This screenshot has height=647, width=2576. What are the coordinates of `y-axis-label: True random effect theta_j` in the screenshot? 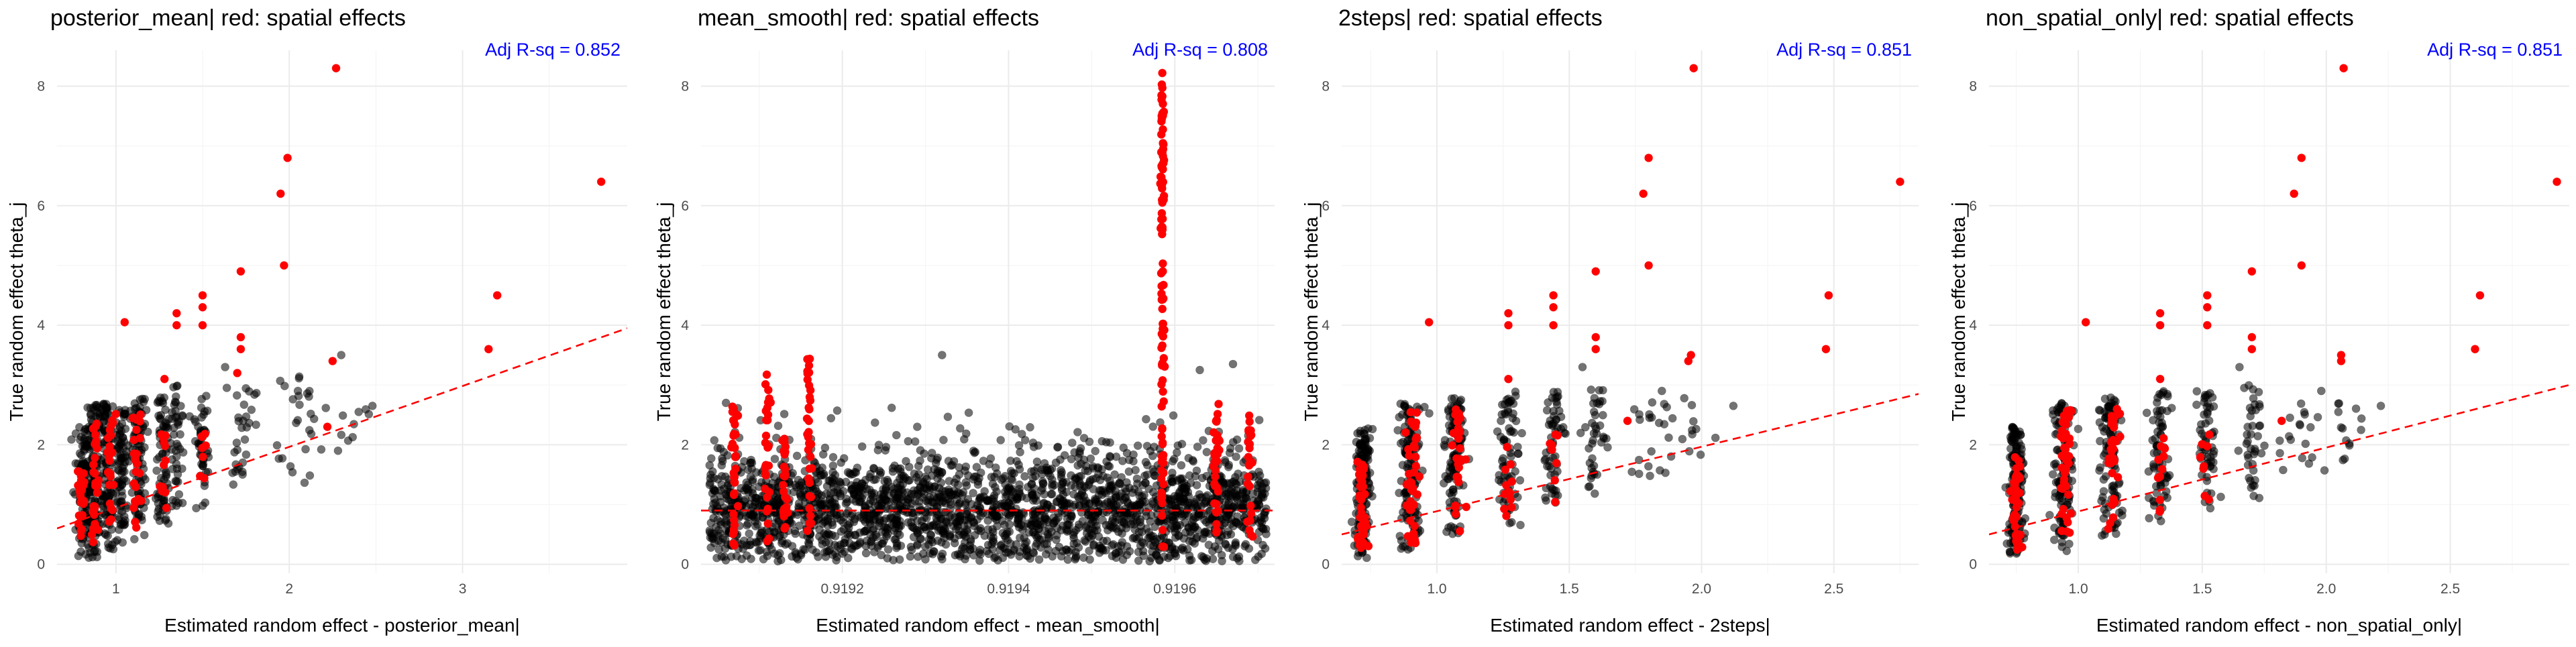 It's located at (1311, 312).